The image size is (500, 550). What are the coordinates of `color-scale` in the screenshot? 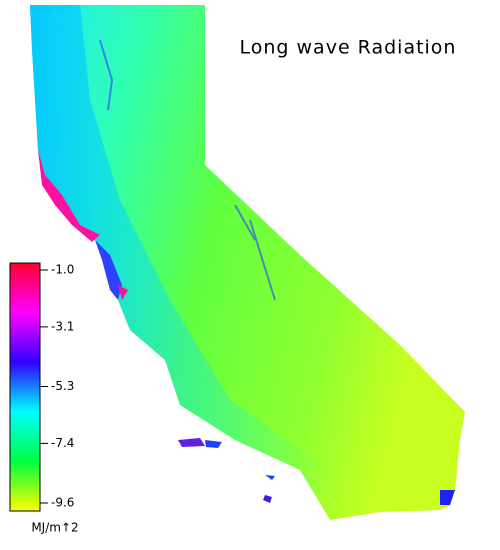 It's located at (25, 387).